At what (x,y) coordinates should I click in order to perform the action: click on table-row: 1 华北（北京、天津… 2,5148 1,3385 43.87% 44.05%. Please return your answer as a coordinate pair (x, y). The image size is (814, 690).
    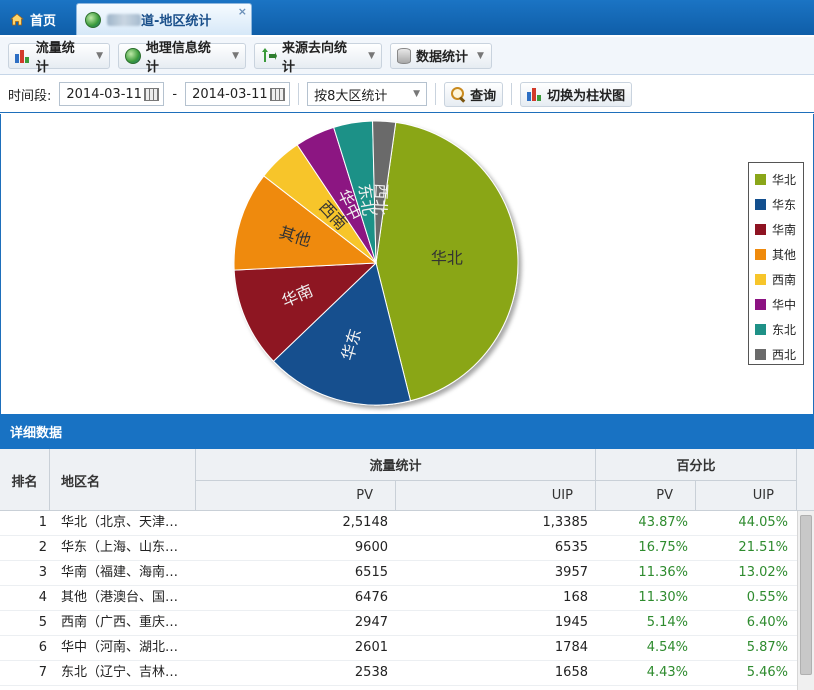
    Looking at the image, I should click on (398, 523).